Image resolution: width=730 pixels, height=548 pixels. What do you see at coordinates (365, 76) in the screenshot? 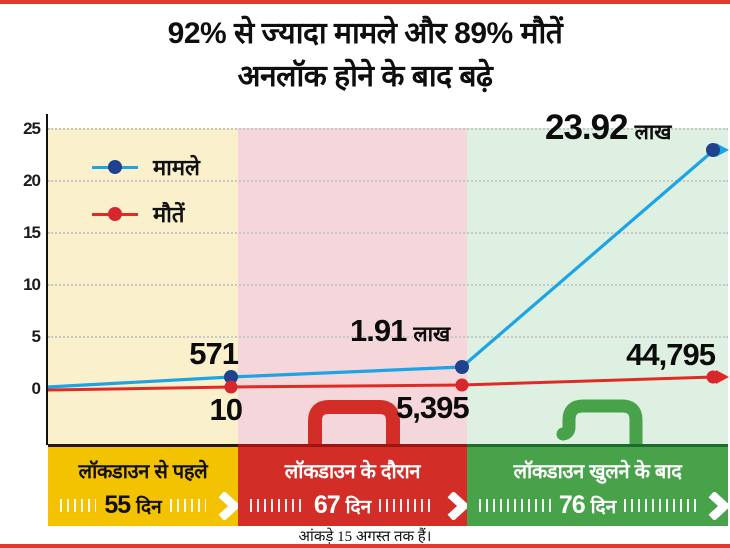
I see `chart-title-line2: अनलॉक होने के बाद बढ़े` at bounding box center [365, 76].